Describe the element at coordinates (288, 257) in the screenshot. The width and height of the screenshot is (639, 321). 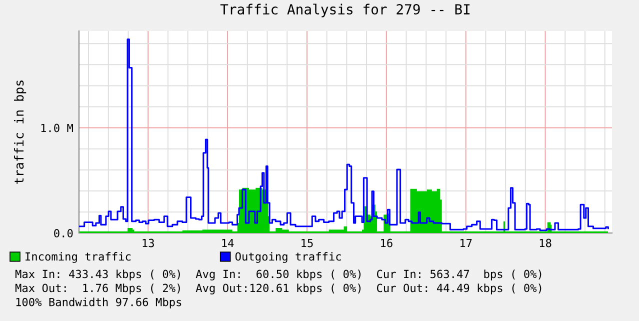
I see `legend-label: Outgoing traffic` at that location.